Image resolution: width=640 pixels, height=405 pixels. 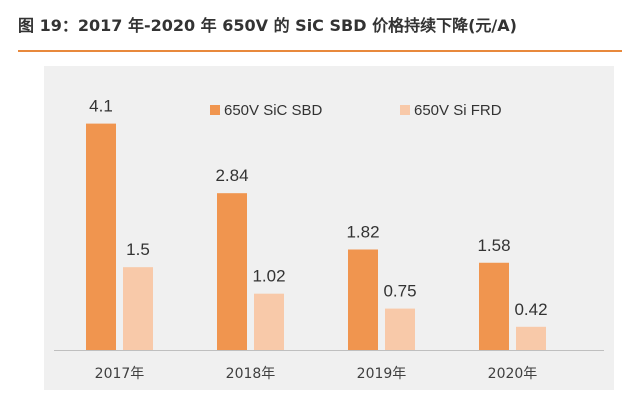 What do you see at coordinates (120, 374) in the screenshot?
I see `x-tick-label-0: 2017年` at bounding box center [120, 374].